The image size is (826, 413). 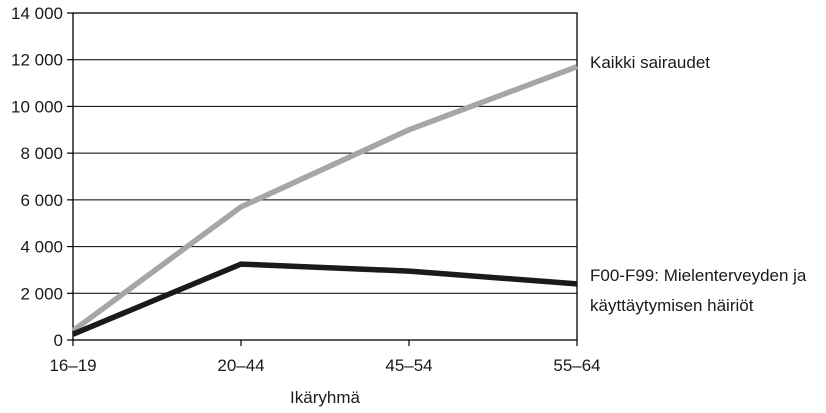 What do you see at coordinates (41, 153) in the screenshot?
I see `y-tick-label: 8 000` at bounding box center [41, 153].